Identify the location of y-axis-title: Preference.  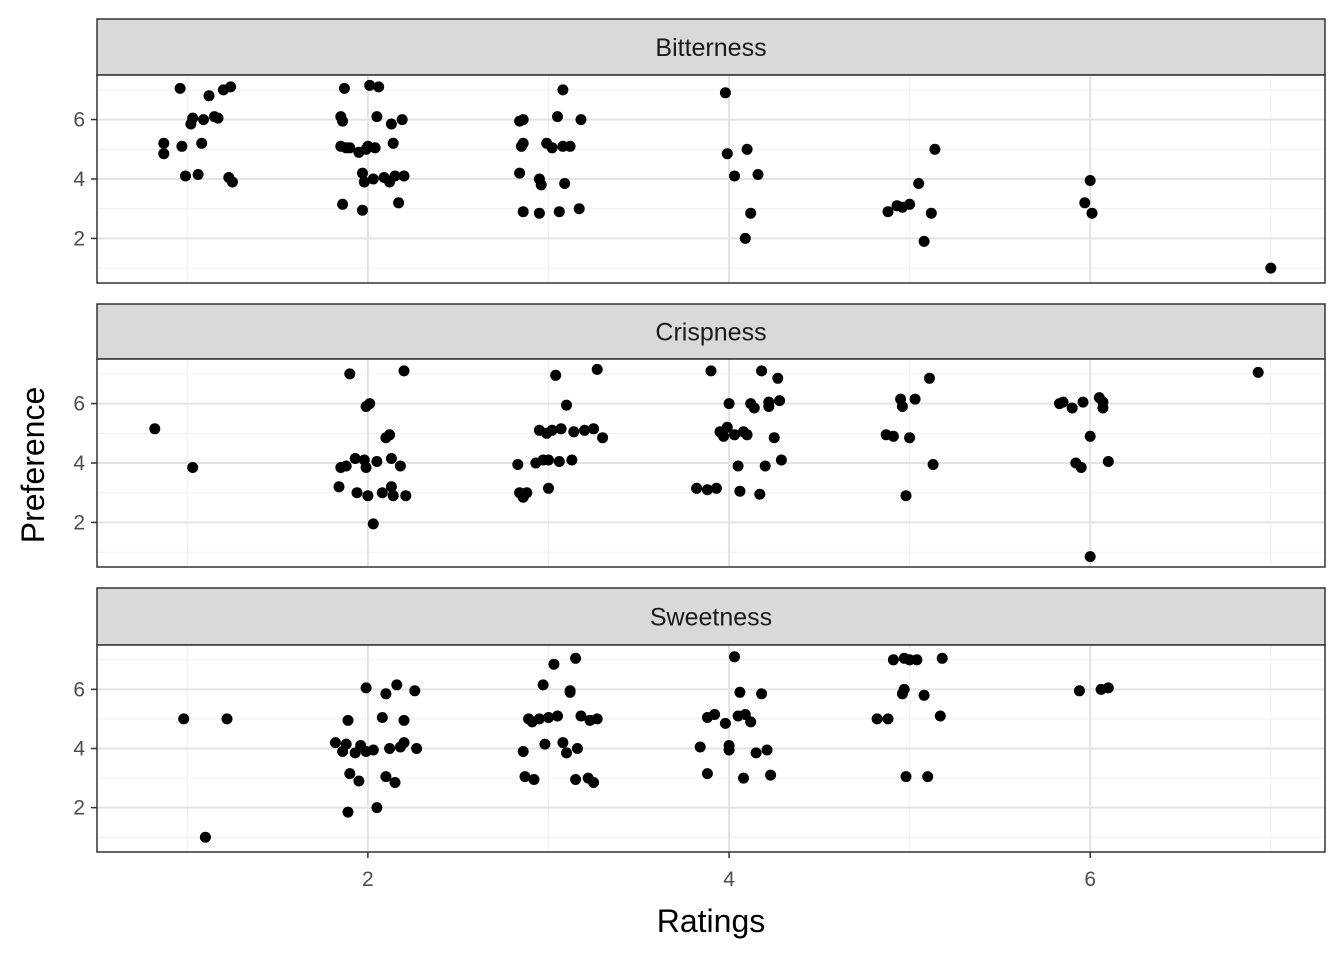
(33, 465).